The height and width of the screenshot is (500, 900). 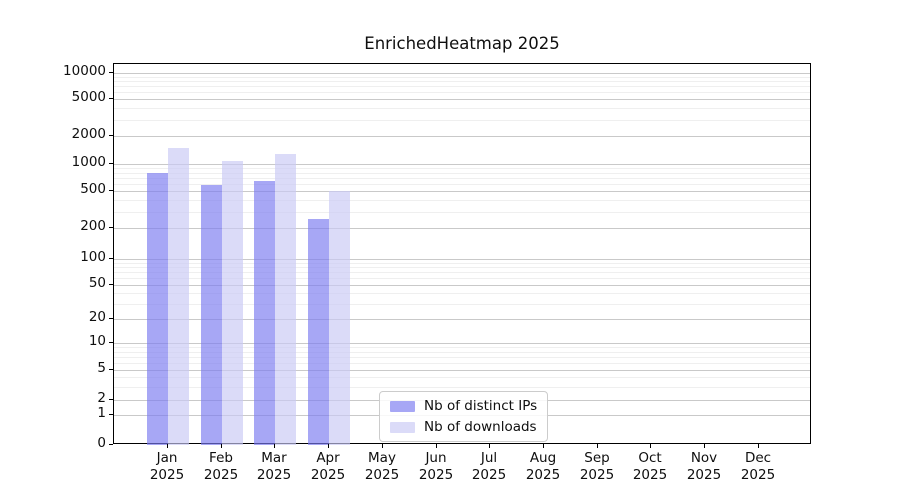 I want to click on y-tick-label-50: 50, so click(x=97, y=283).